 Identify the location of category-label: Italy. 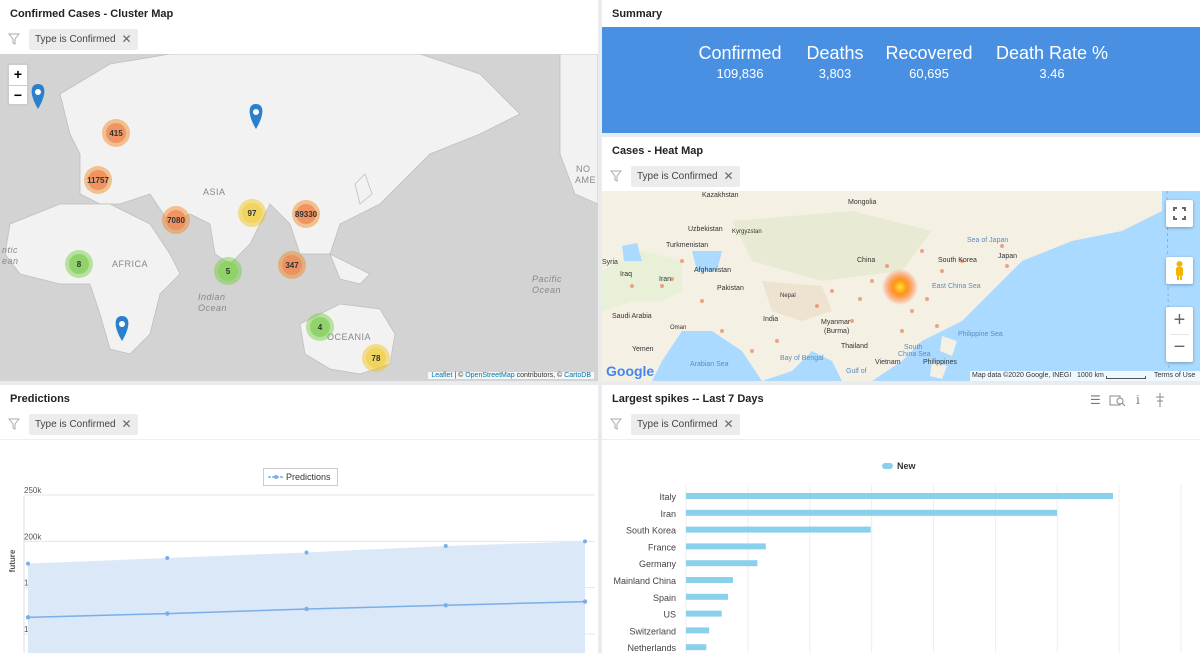
(667, 497).